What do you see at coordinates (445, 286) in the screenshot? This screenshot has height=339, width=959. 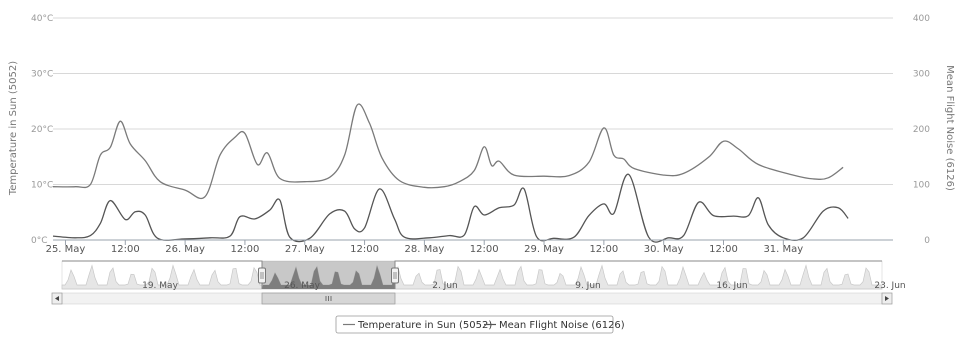 I see `navigator-label: 2. Jun` at bounding box center [445, 286].